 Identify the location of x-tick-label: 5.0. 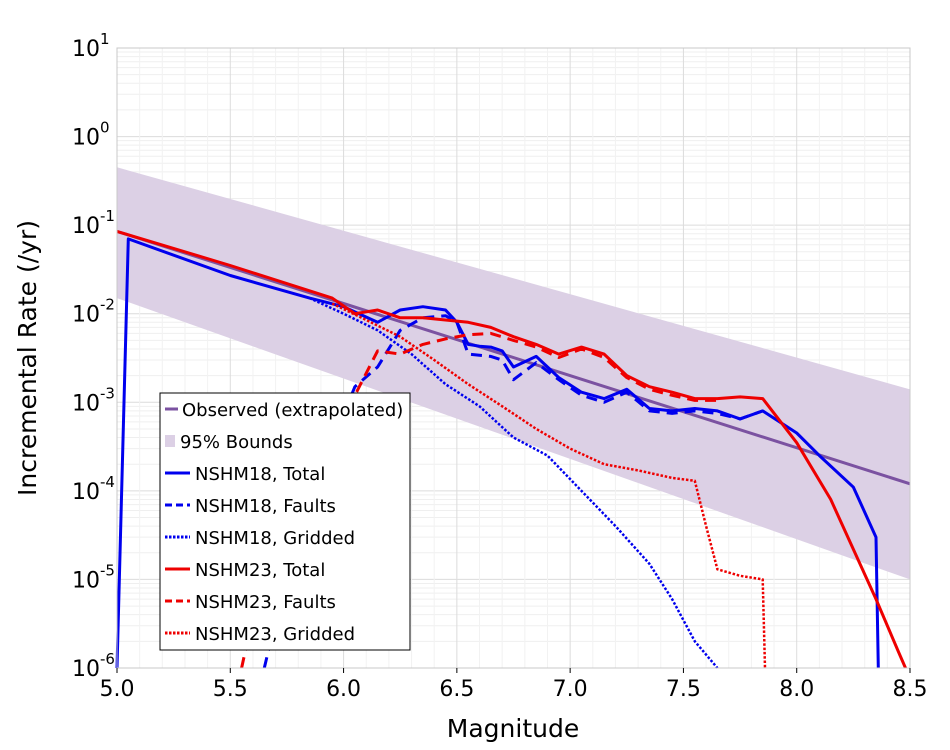
(117, 689).